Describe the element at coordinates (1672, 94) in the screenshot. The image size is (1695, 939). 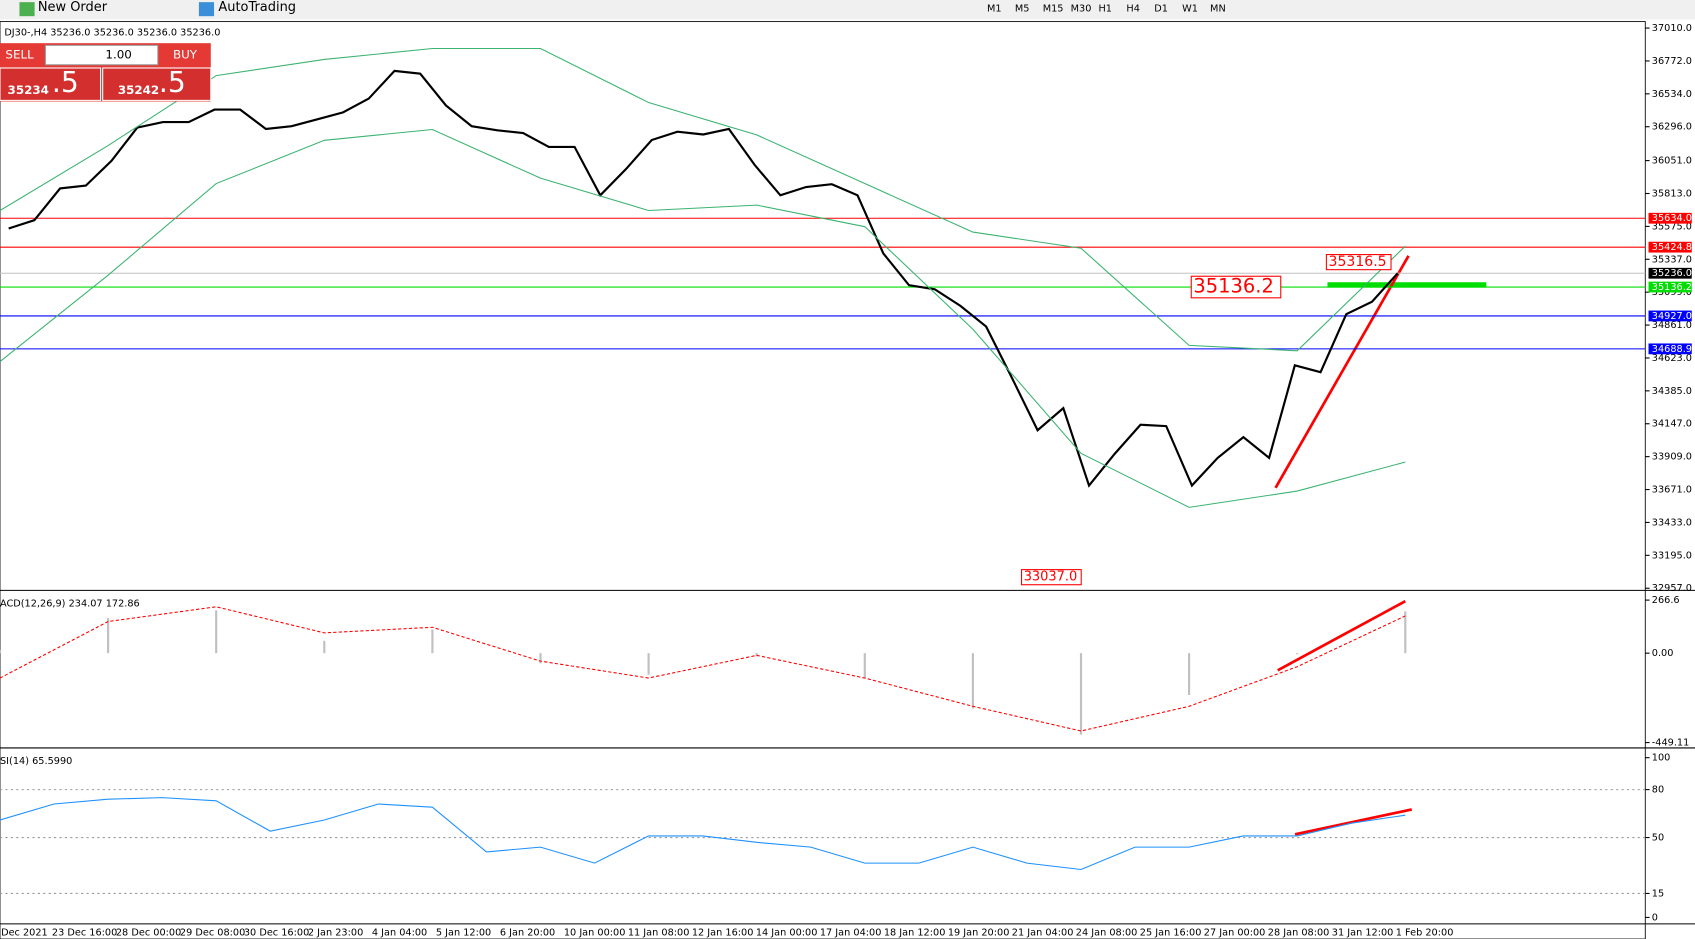
I see `y-tick-label: 36534.0` at that location.